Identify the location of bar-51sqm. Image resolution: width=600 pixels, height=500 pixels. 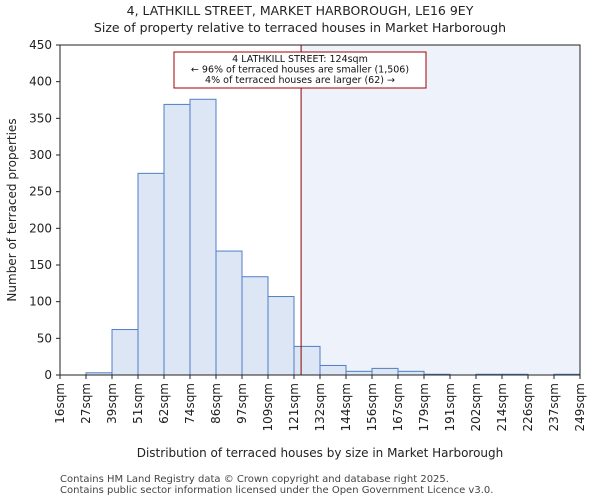
(151, 274).